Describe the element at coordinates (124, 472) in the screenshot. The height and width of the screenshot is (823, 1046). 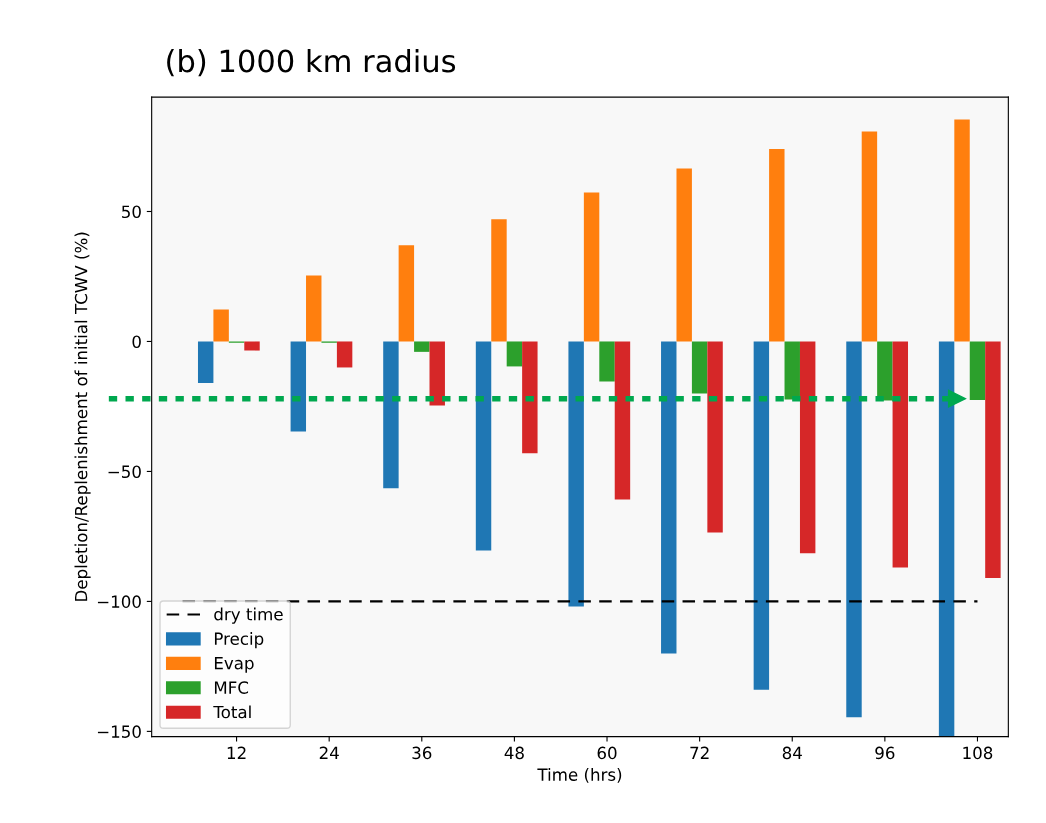
I see `y-tick-label: −50` at that location.